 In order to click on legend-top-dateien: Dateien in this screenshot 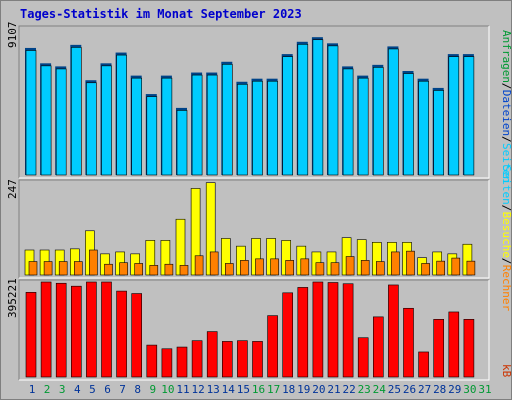, I will do `click(506, 113)`.